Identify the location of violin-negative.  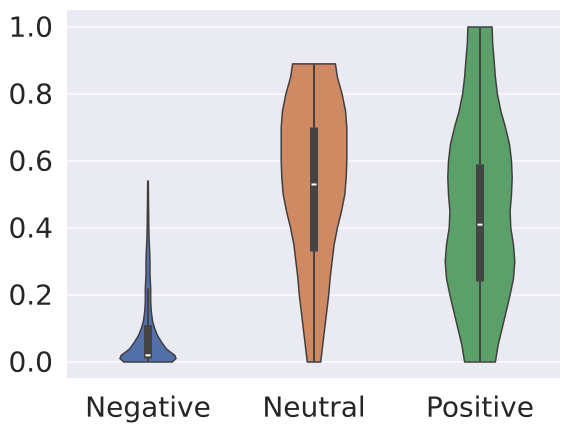
(148, 271).